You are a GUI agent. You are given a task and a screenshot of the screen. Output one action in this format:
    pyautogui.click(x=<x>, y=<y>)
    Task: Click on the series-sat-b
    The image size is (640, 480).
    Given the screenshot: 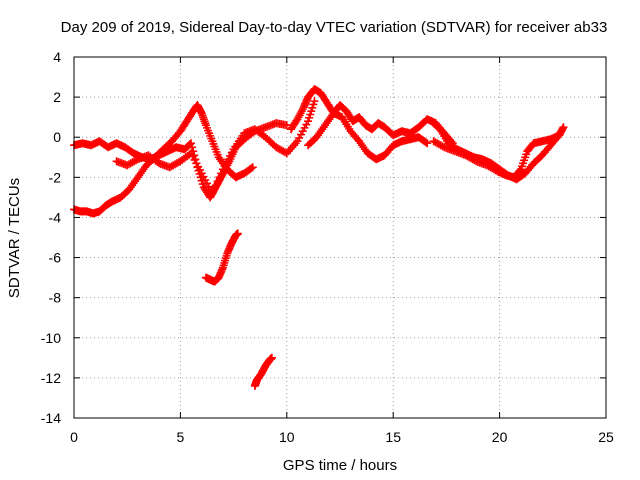 What is the action you would take?
    pyautogui.click(x=163, y=159)
    